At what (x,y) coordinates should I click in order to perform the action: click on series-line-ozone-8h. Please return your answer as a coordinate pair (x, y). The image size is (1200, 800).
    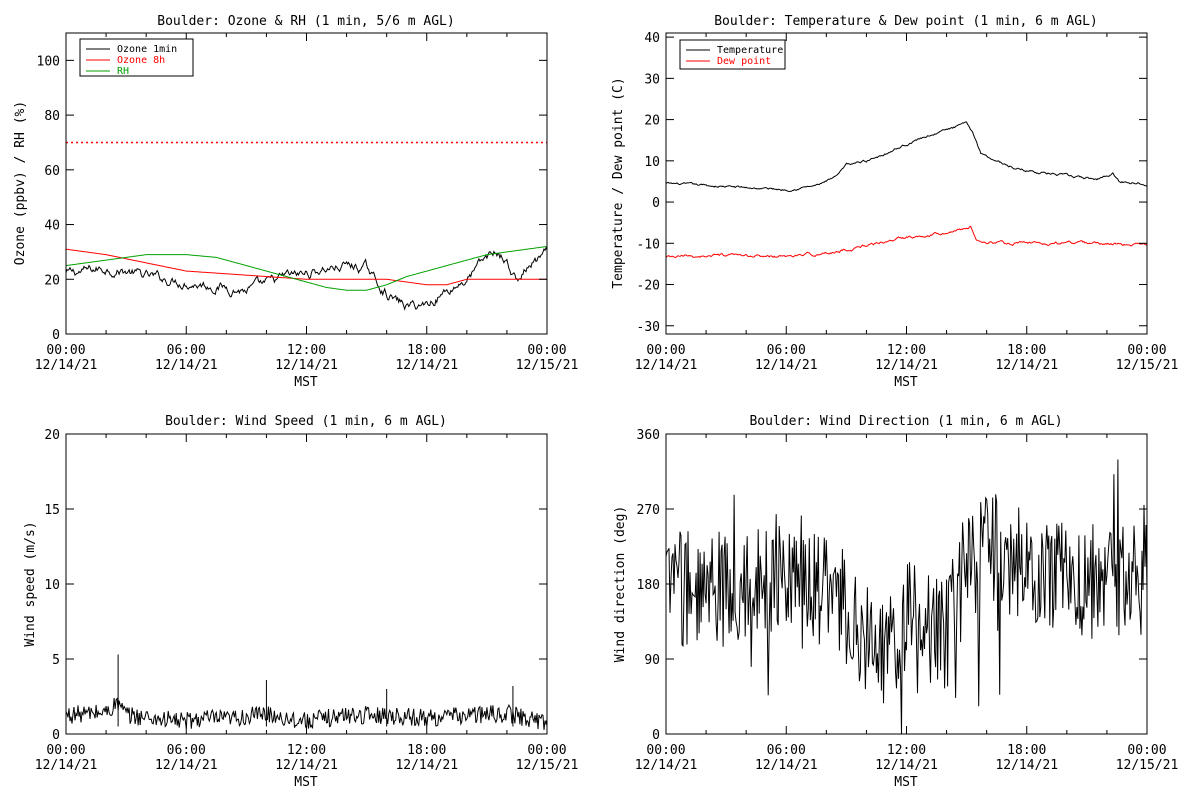
    Looking at the image, I should click on (306, 267).